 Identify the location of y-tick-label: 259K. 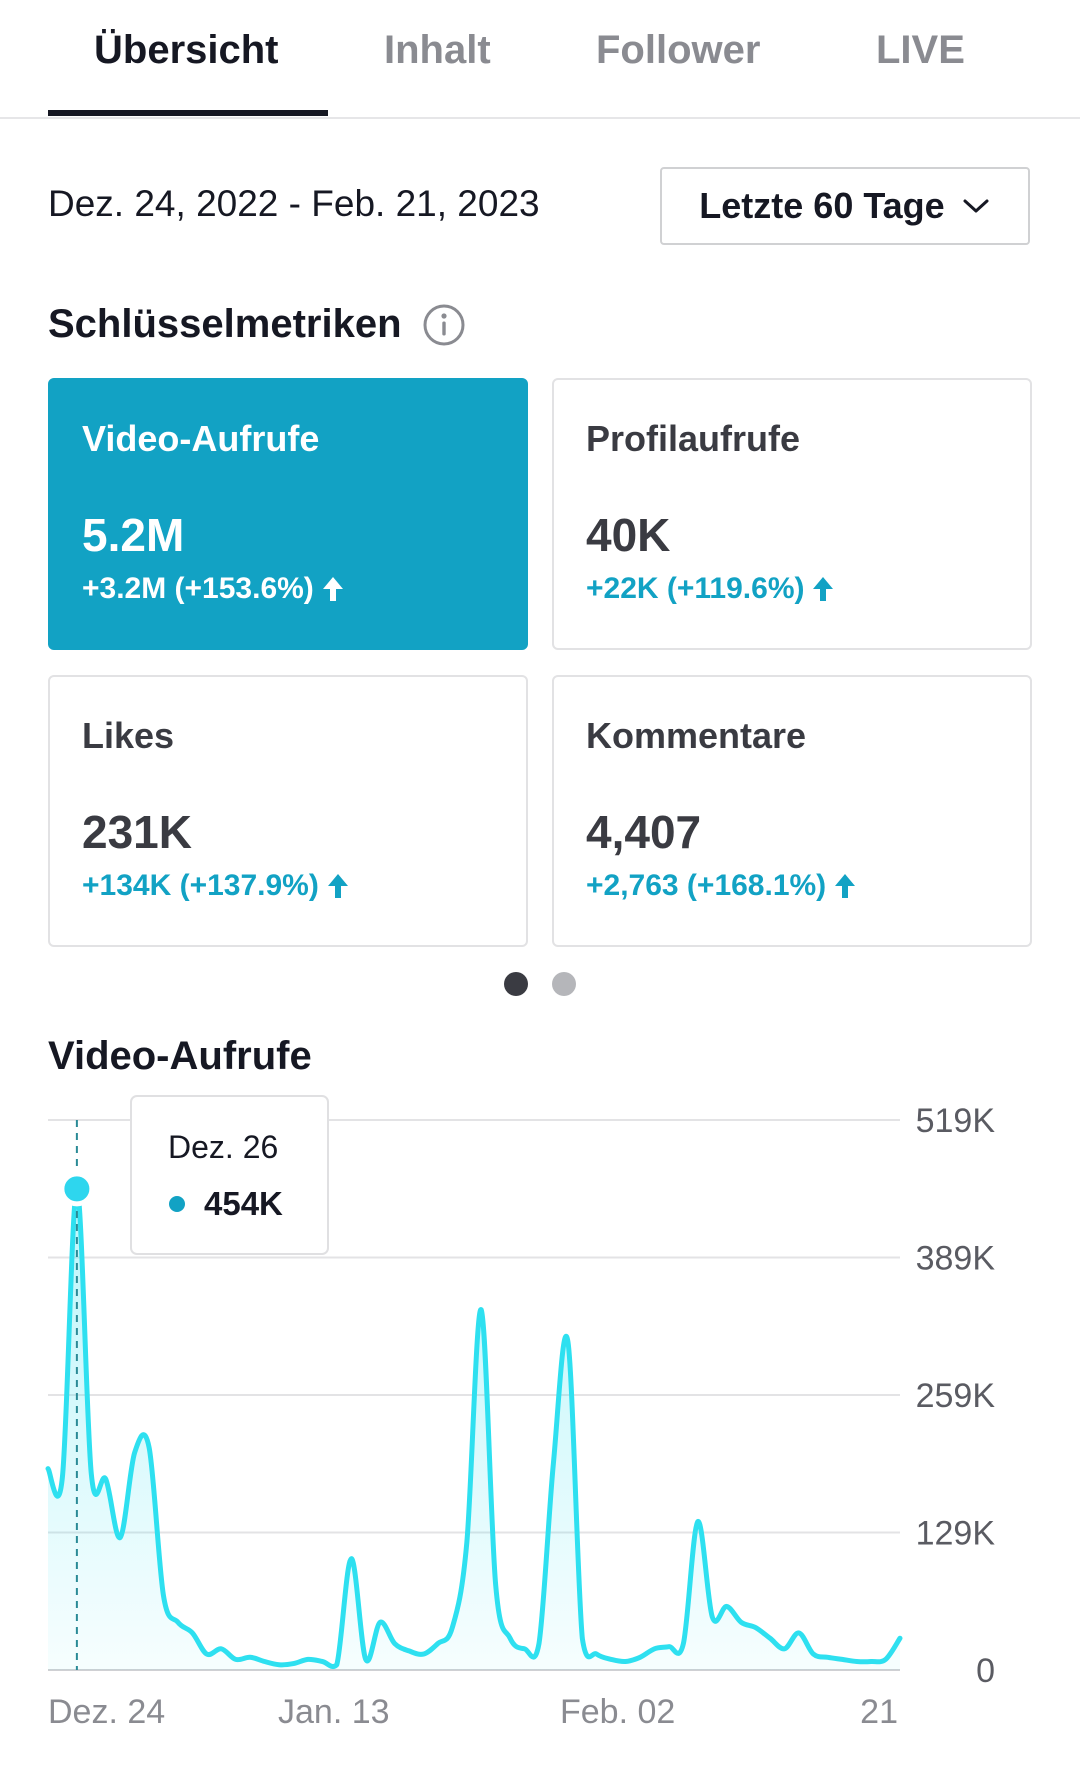
(956, 1396).